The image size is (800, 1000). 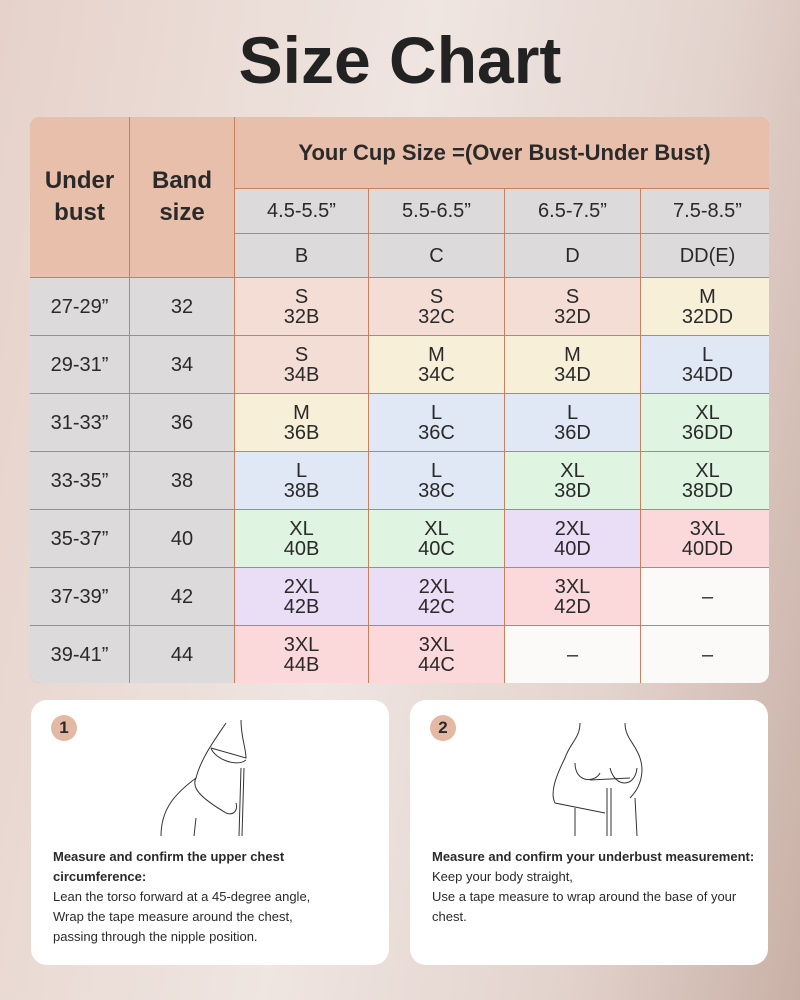 I want to click on size-cell: L 38C, so click(x=436, y=480).